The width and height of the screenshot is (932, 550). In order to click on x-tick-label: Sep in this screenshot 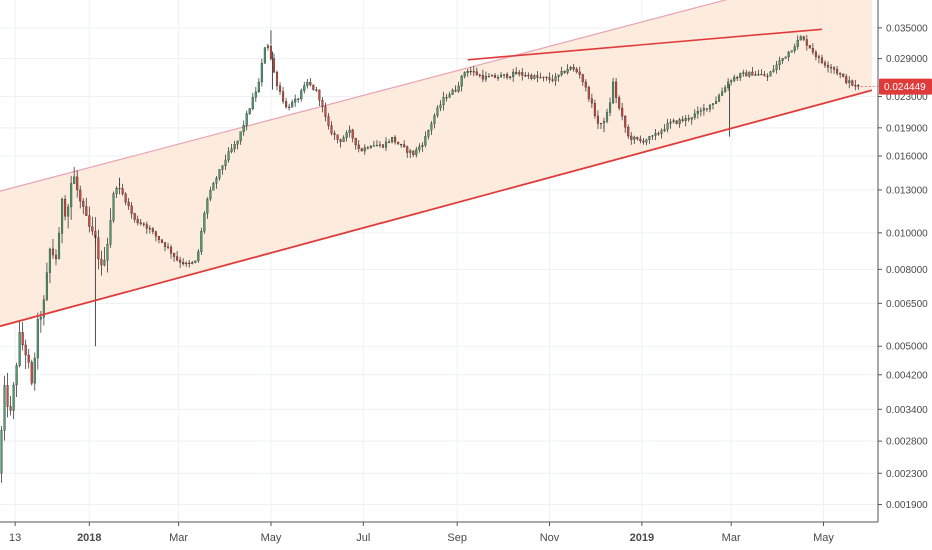, I will do `click(457, 538)`.